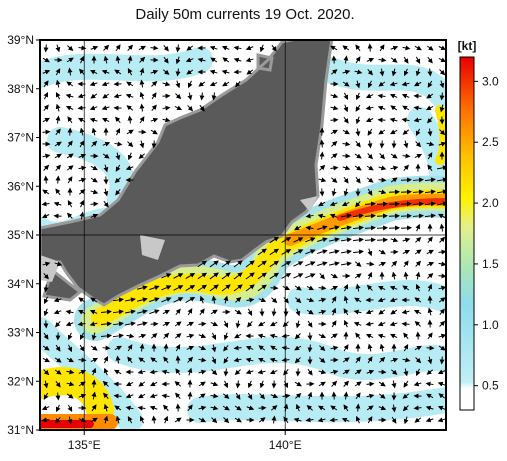  What do you see at coordinates (285, 445) in the screenshot?
I see `lon-label: 140°E` at bounding box center [285, 445].